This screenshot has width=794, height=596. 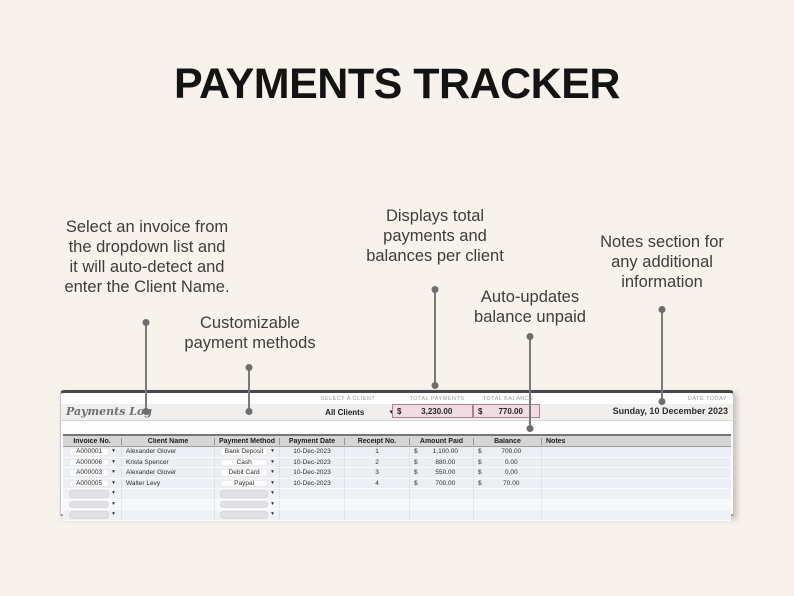 What do you see at coordinates (530, 297) in the screenshot?
I see `annotation-line: Auto-updates` at bounding box center [530, 297].